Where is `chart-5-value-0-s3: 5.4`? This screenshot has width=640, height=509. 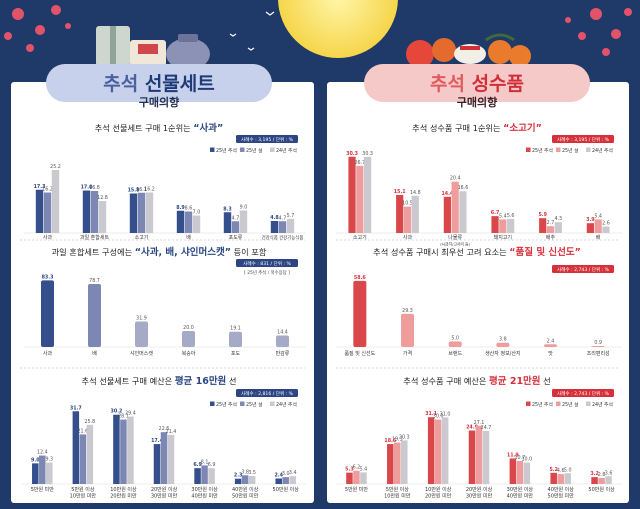
chart-5-value-0-s3: 5.4 is located at coordinates (364, 469).